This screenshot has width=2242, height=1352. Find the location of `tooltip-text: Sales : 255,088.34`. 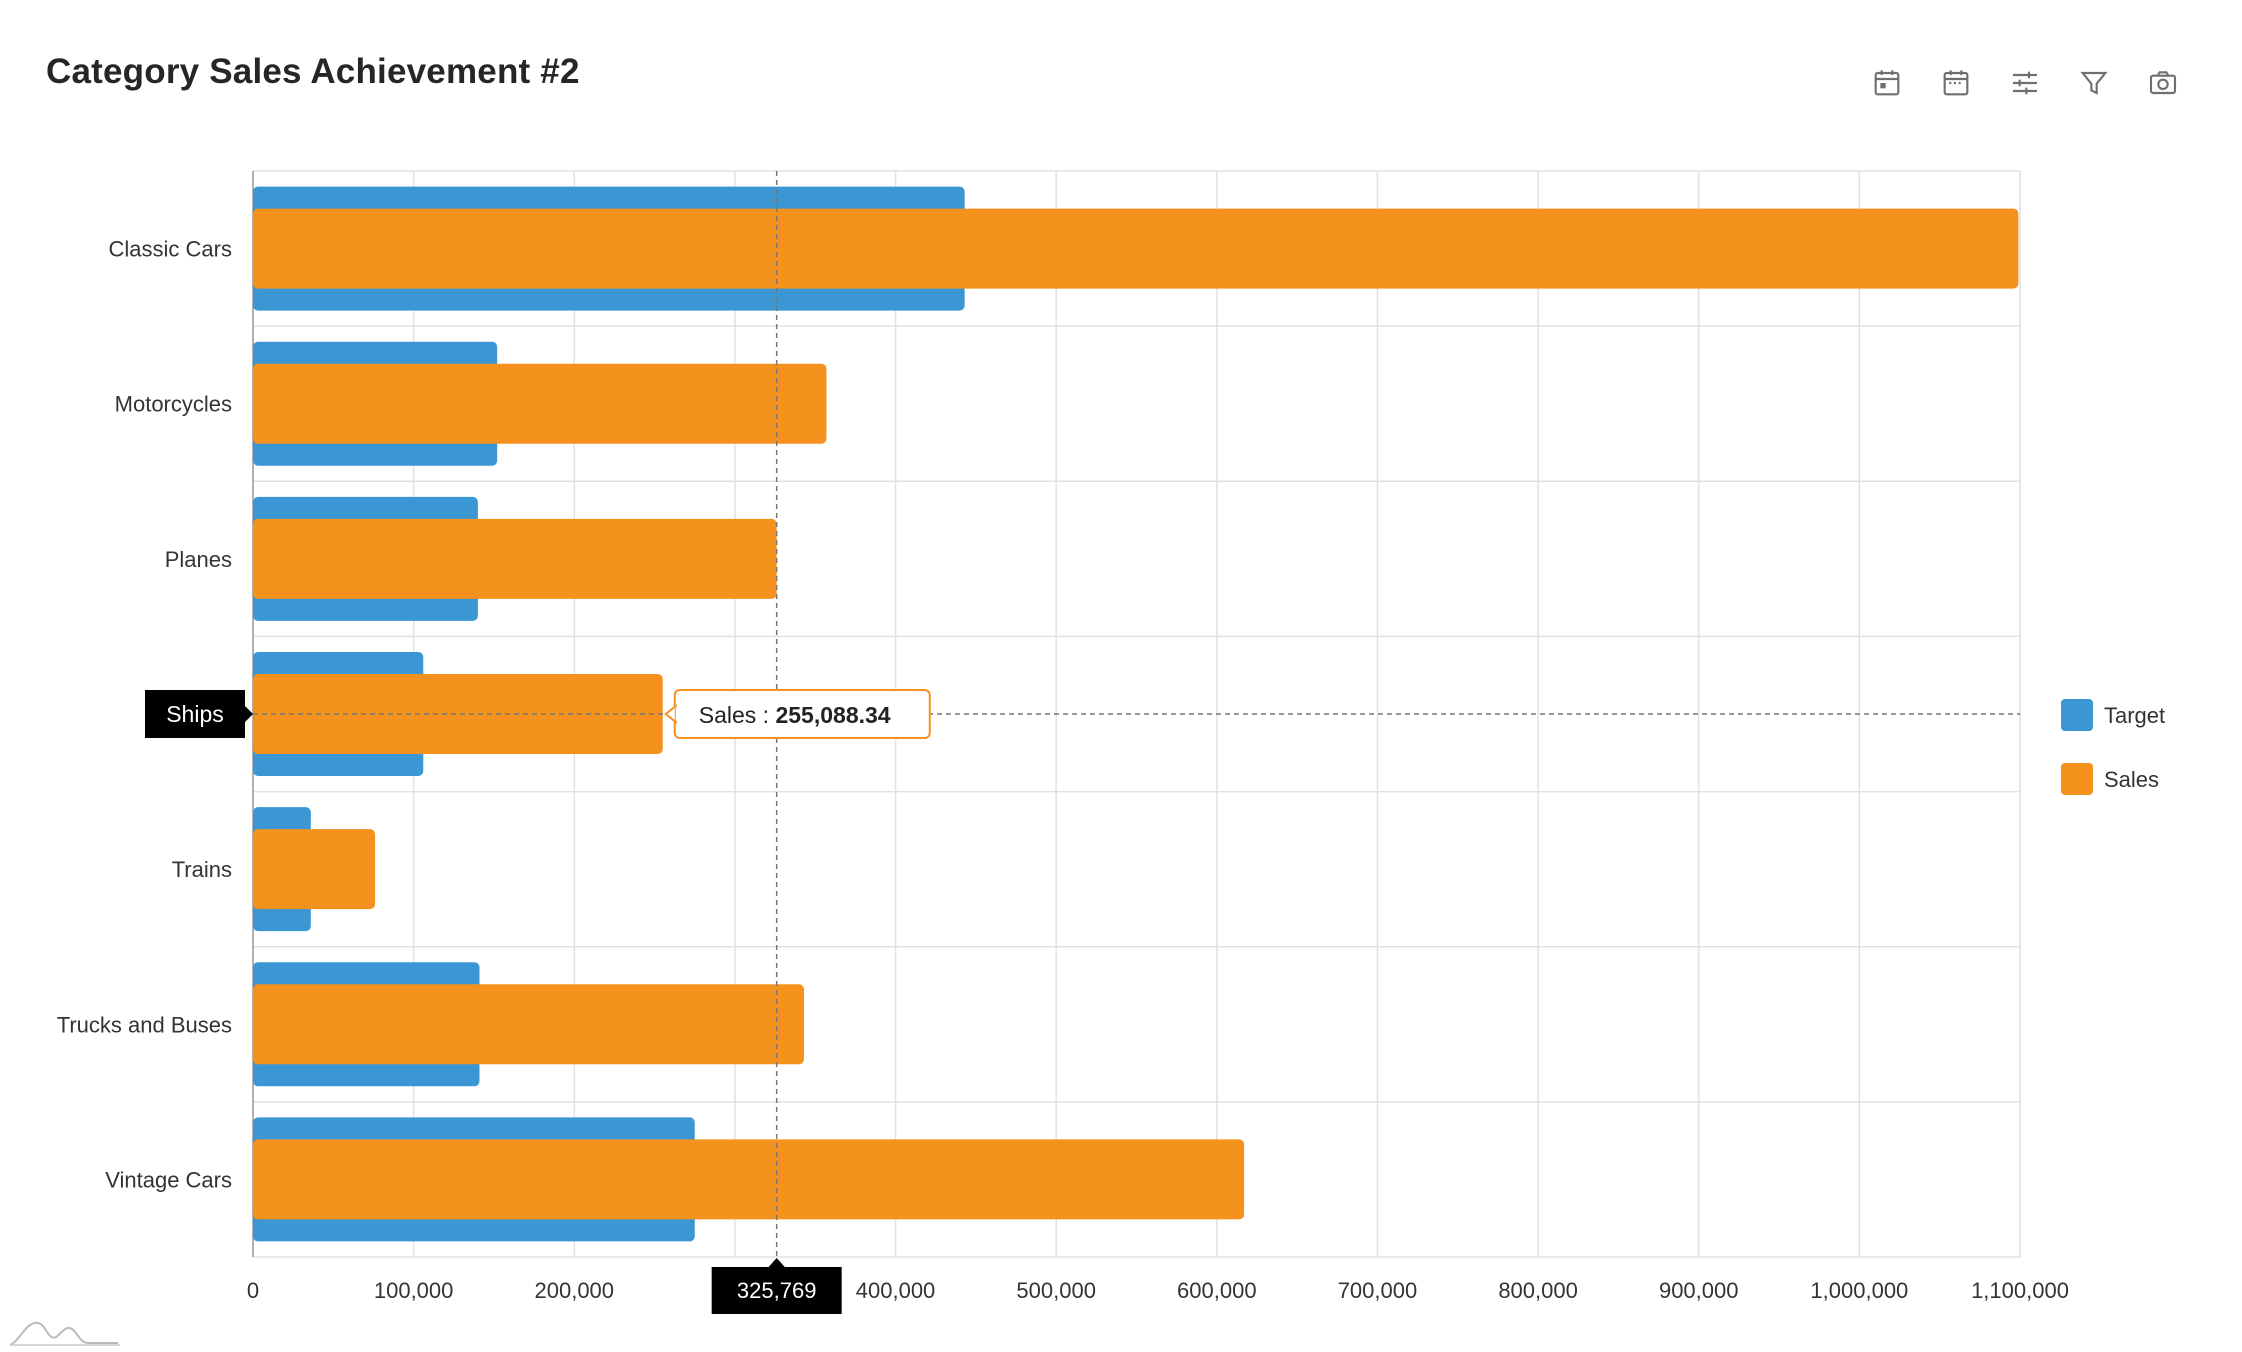

tooltip-text: Sales : 255,088.34 is located at coordinates (795, 715).